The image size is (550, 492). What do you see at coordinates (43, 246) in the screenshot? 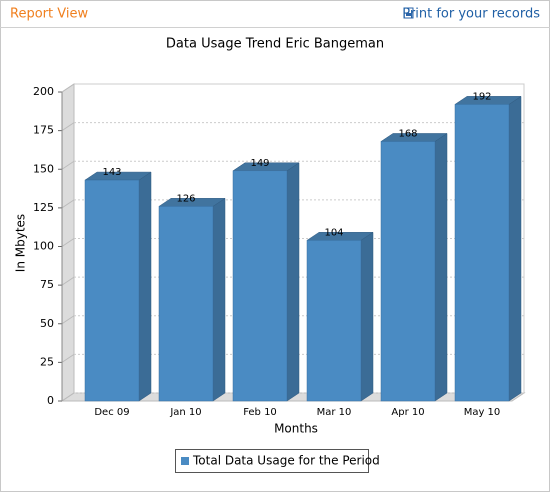
I see `y-tick-label: 100` at bounding box center [43, 246].